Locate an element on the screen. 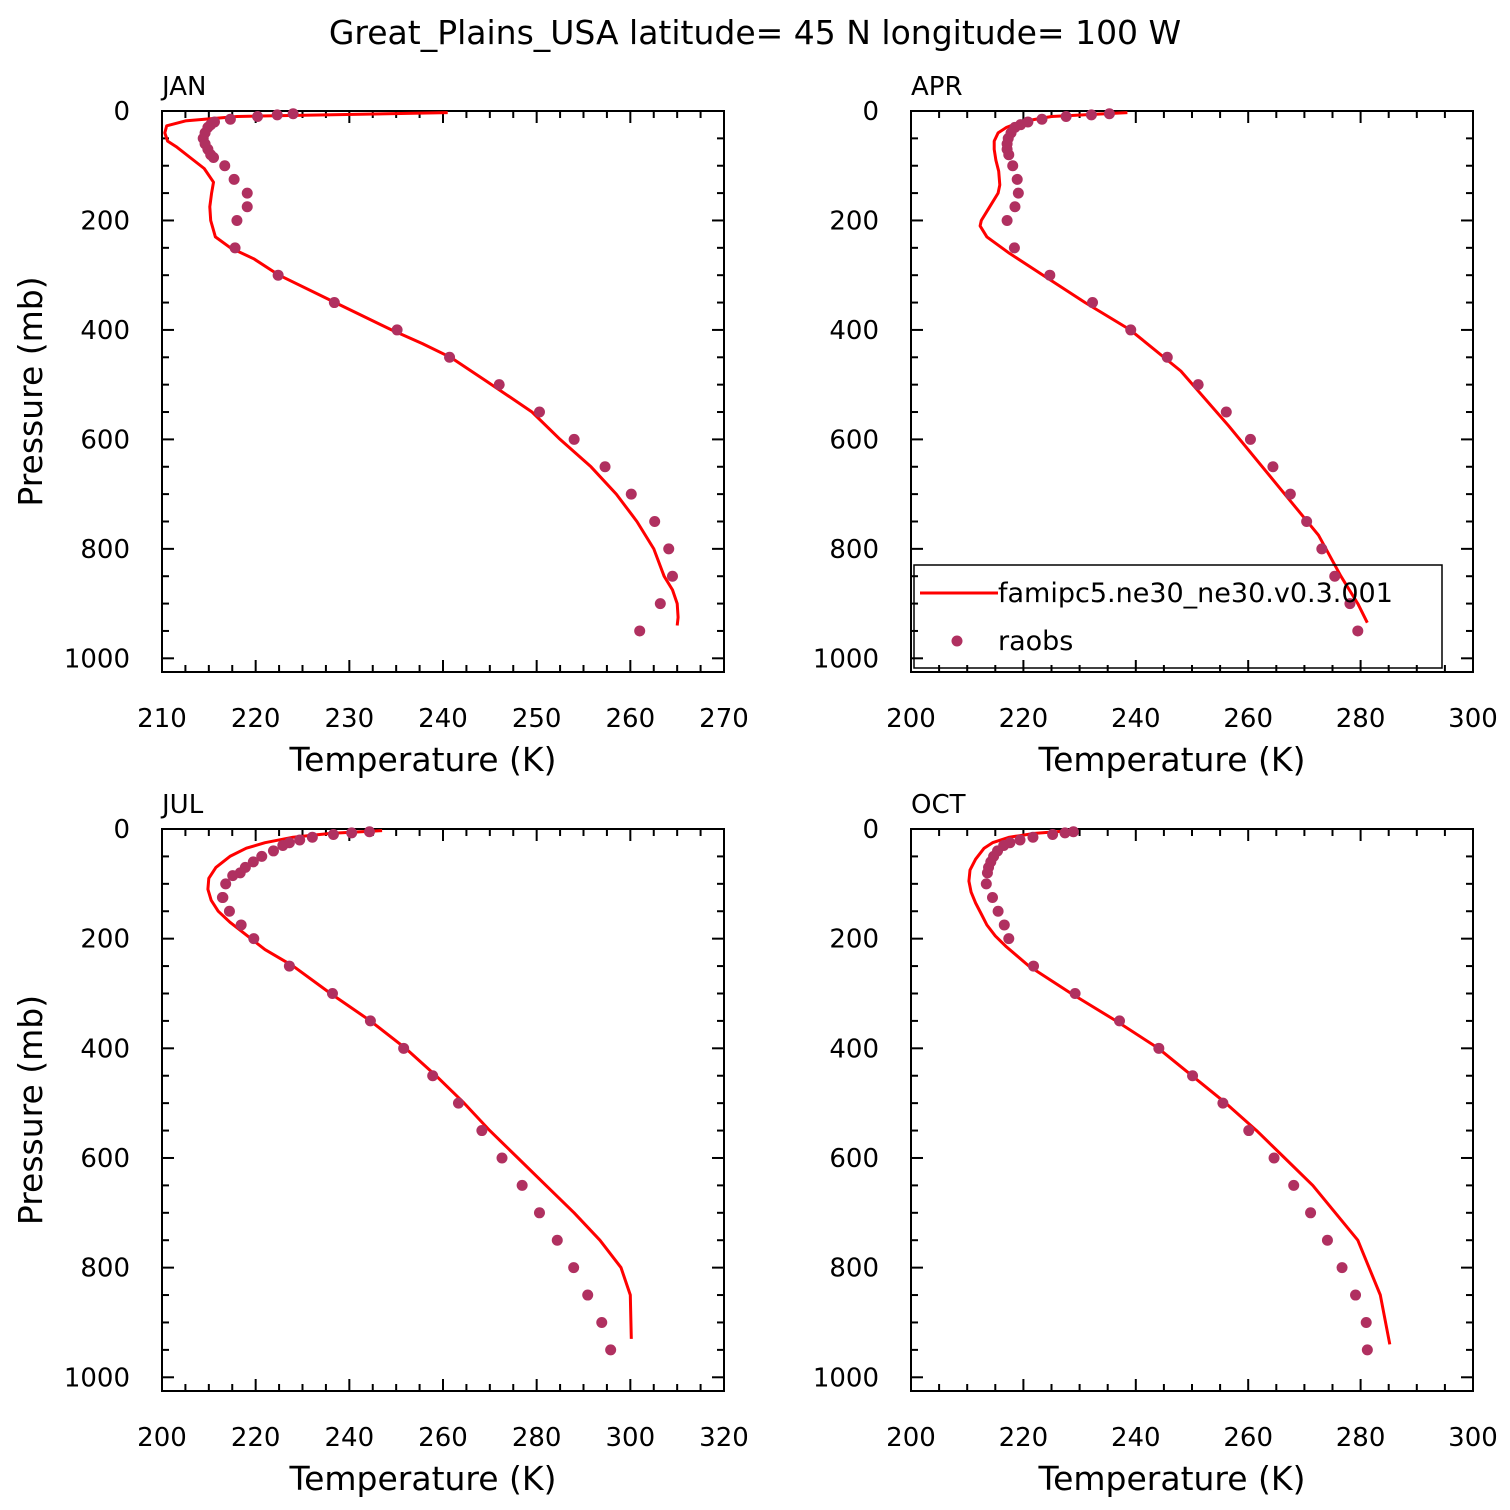 The height and width of the screenshot is (1510, 1510). y-tick-label: 800 is located at coordinates (105, 550).